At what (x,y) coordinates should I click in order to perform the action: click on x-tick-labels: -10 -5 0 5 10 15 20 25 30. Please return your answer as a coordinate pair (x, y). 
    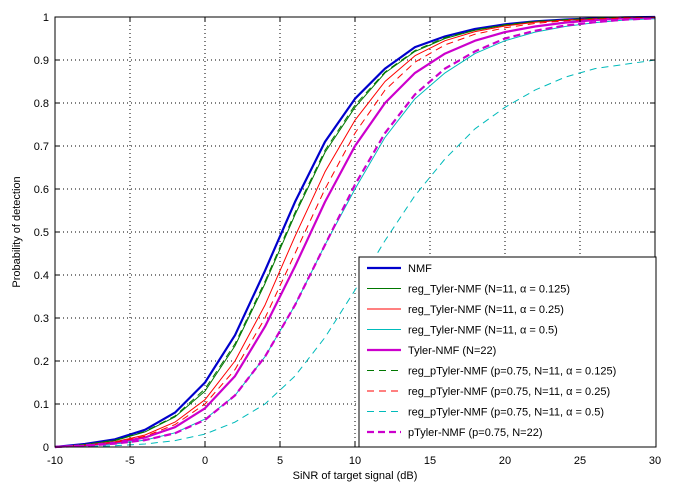
    Looking at the image, I should click on (354, 461).